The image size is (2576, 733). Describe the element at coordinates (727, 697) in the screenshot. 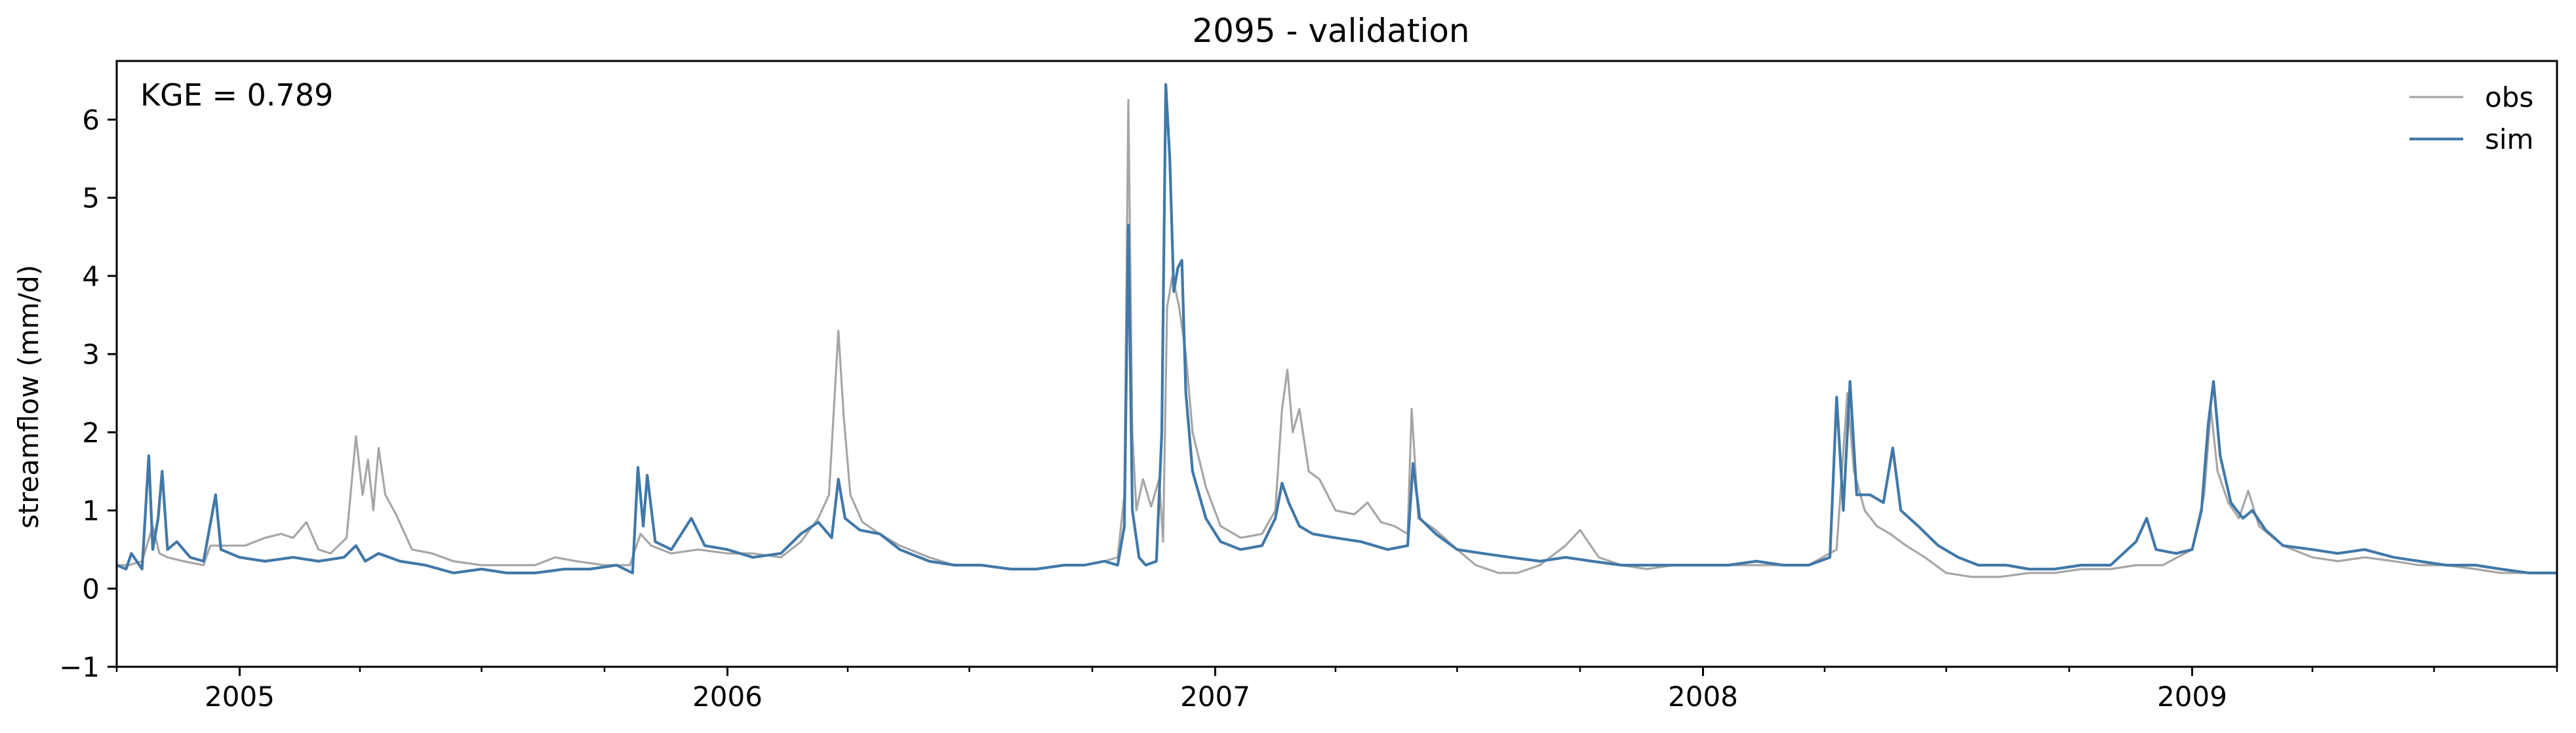

I see `x-tick-label: 2006` at that location.